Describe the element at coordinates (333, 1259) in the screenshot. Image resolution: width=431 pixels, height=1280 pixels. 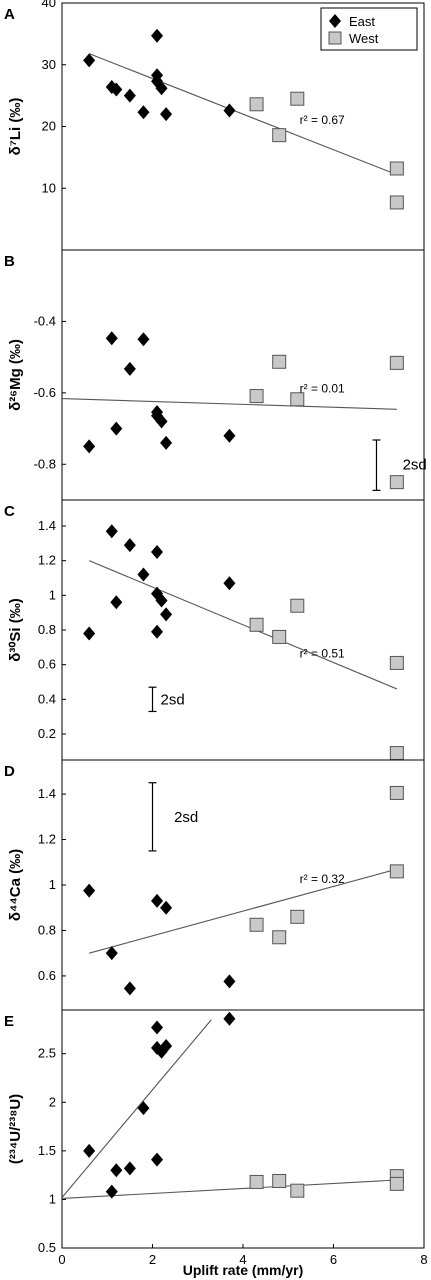
I see `x-tick-label: 6` at that location.